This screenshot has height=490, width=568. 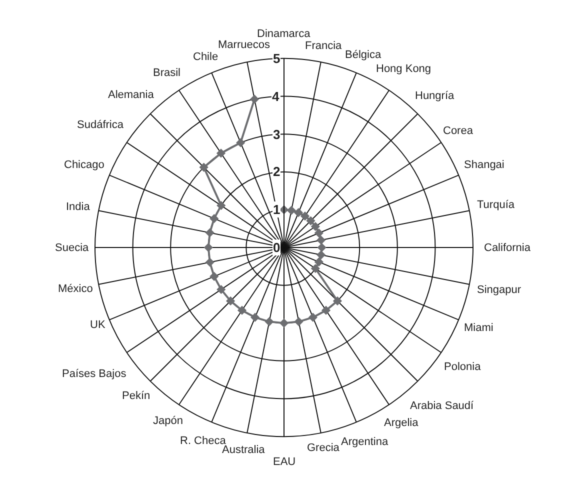 What do you see at coordinates (484, 165) in the screenshot?
I see `spoke-label: Shangai` at bounding box center [484, 165].